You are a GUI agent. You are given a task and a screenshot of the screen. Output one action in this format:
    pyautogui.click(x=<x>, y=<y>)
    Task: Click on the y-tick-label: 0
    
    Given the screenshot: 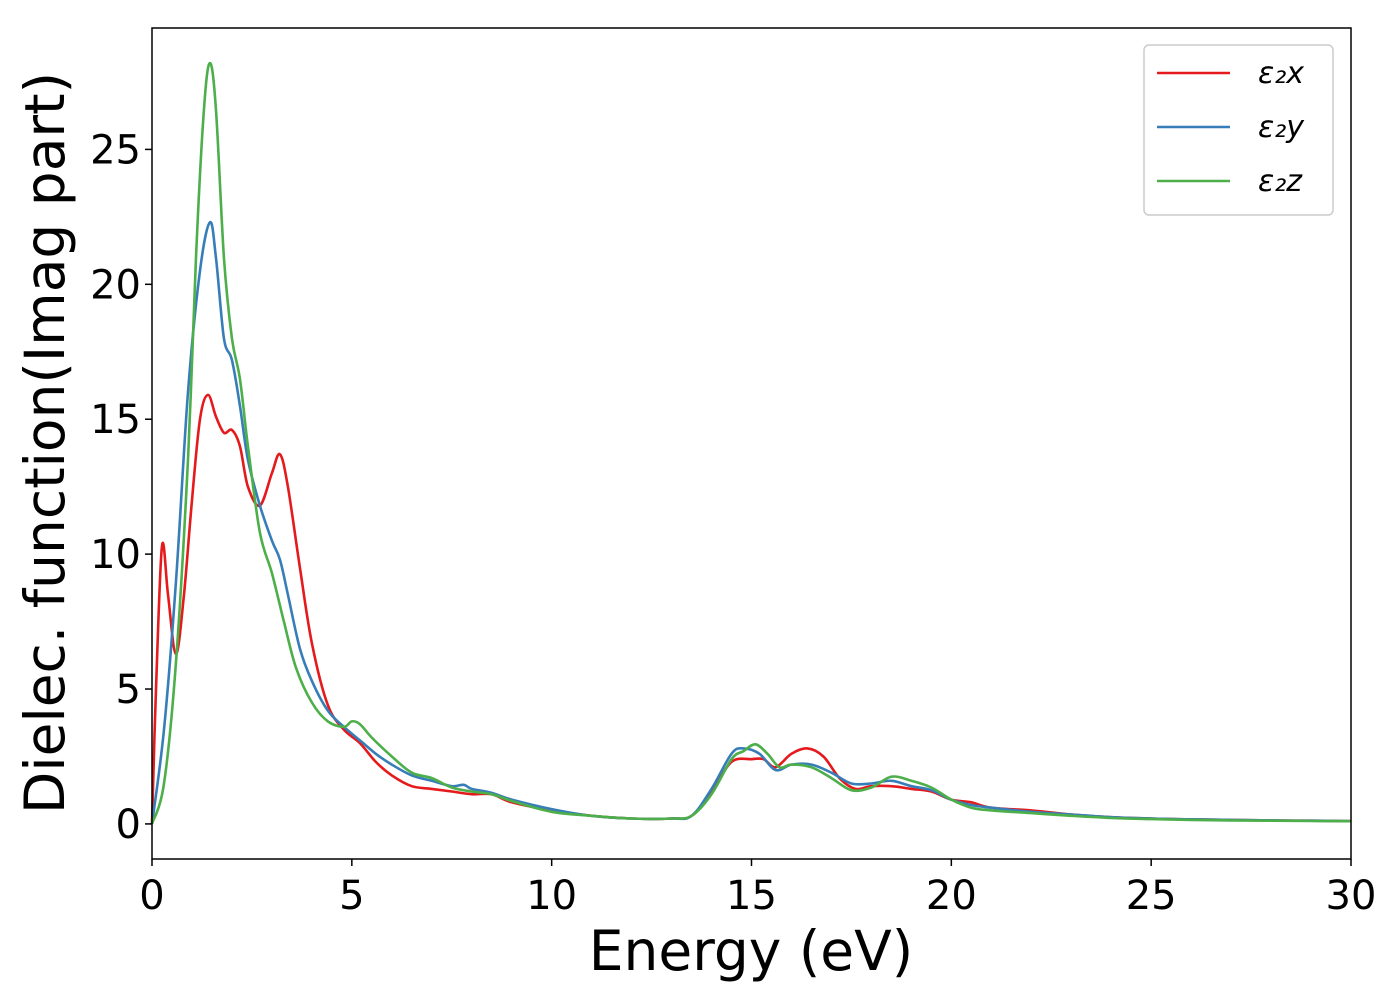 What is the action you would take?
    pyautogui.click(x=128, y=825)
    